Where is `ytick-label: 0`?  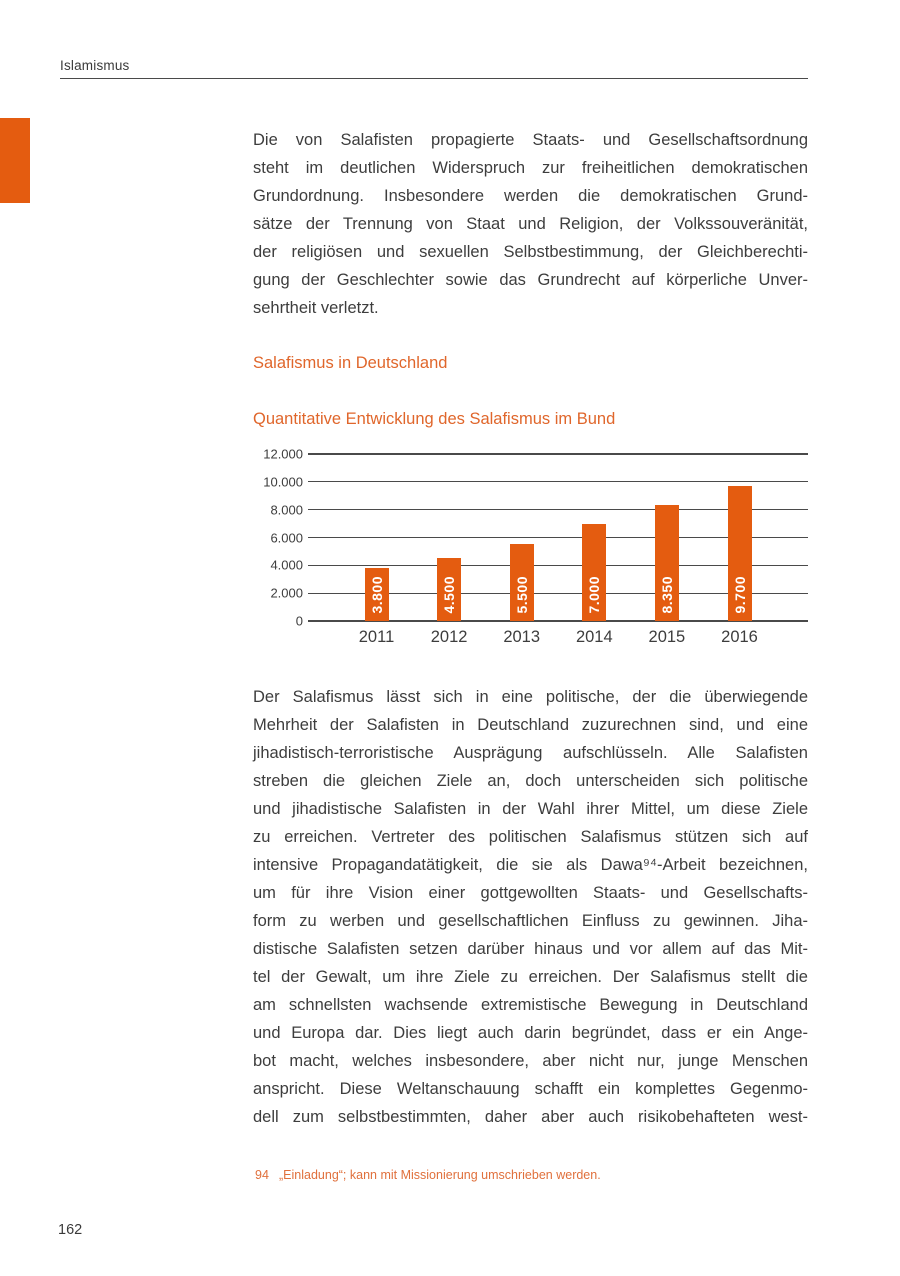 ytick-label: 0 is located at coordinates (299, 621).